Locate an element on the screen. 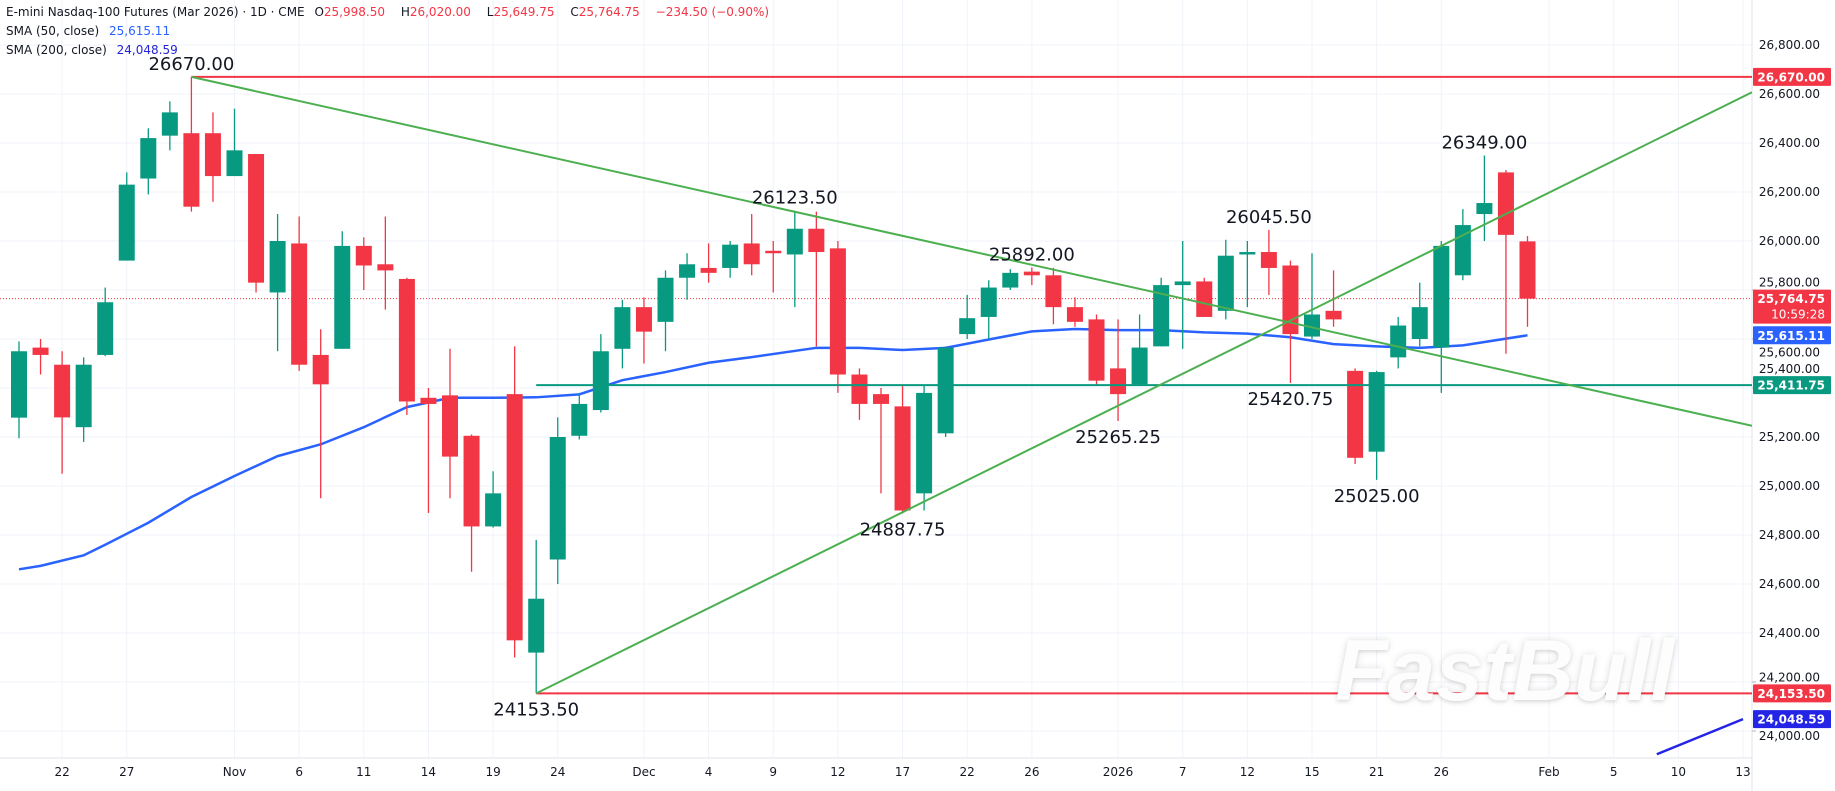  sma50-legend: SMA (50, close) 25,615.11 is located at coordinates (91, 31).